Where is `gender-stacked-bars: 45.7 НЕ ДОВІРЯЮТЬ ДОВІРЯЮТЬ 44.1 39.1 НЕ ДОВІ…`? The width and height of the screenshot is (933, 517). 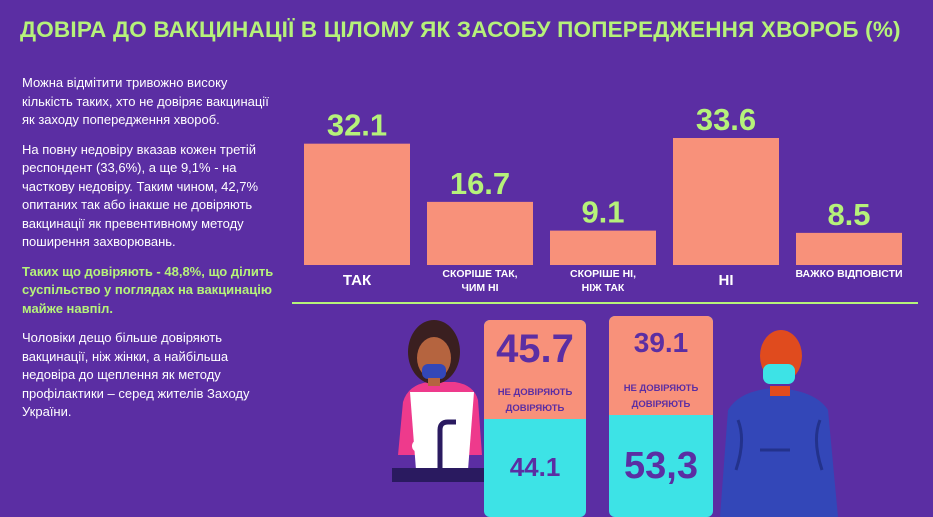 gender-stacked-bars: 45.7 НЕ ДОВІРЯЮТЬ ДОВІРЯЮТЬ 44.1 39.1 НЕ ДОВІ… is located at coordinates (598, 416).